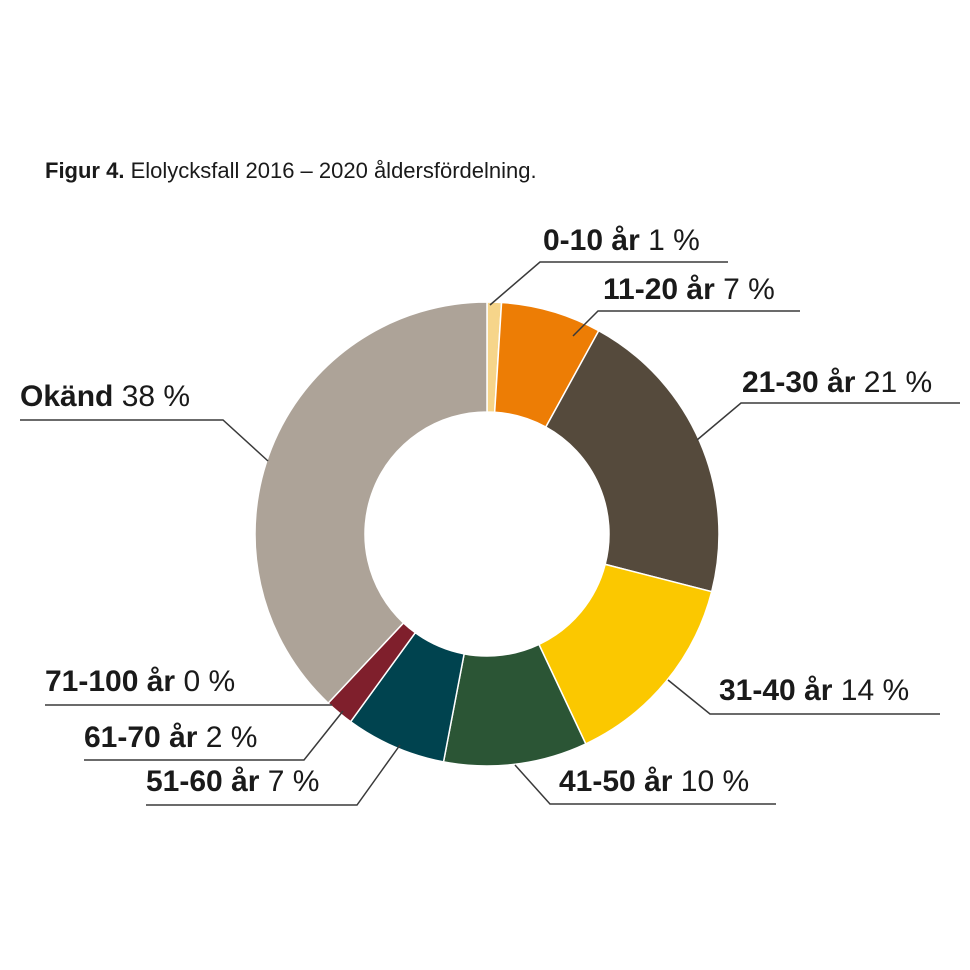 This screenshot has width=970, height=970. I want to click on label-category: 31-40 år, so click(776, 690).